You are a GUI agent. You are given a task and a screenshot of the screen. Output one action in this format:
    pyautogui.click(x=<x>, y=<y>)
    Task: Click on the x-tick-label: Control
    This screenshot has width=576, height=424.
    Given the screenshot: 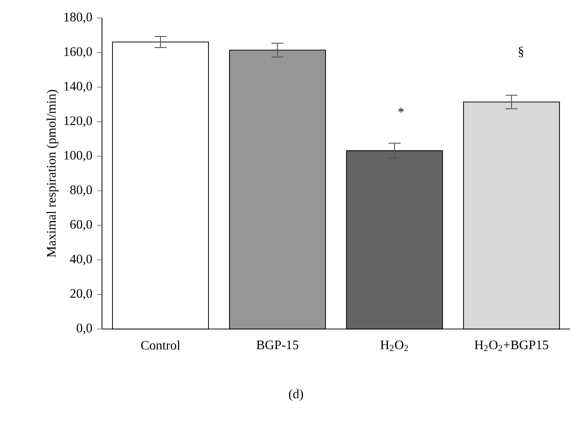 What is the action you would take?
    pyautogui.click(x=160, y=345)
    